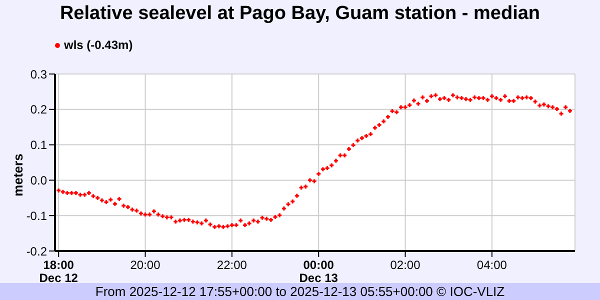 This screenshot has height=300, width=600. Describe the element at coordinates (98, 45) in the screenshot. I see `legend-label: wls (-0.43m)` at that location.